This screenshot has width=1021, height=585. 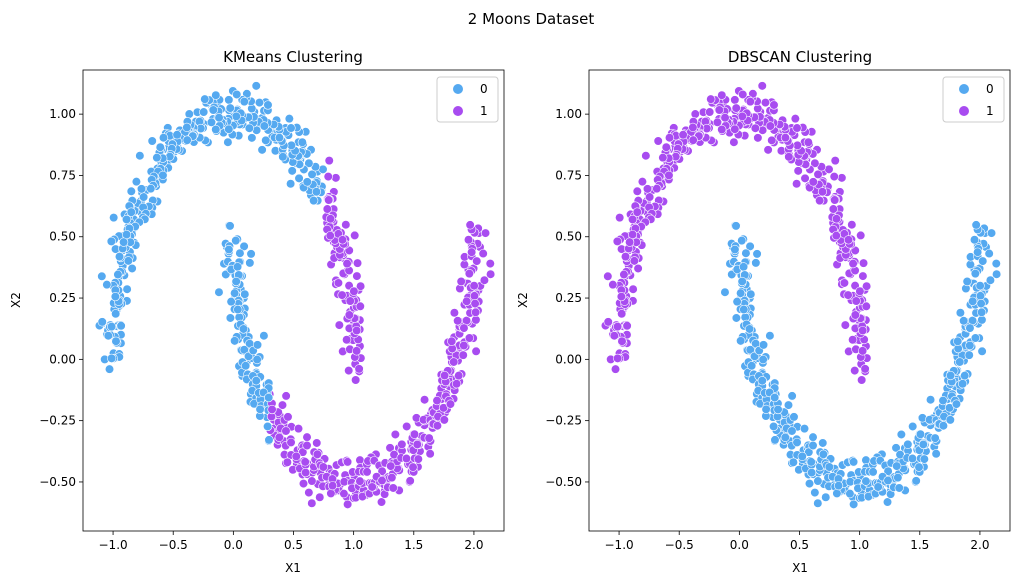 I want to click on kmeans-legend-label-1: 1, so click(x=484, y=111).